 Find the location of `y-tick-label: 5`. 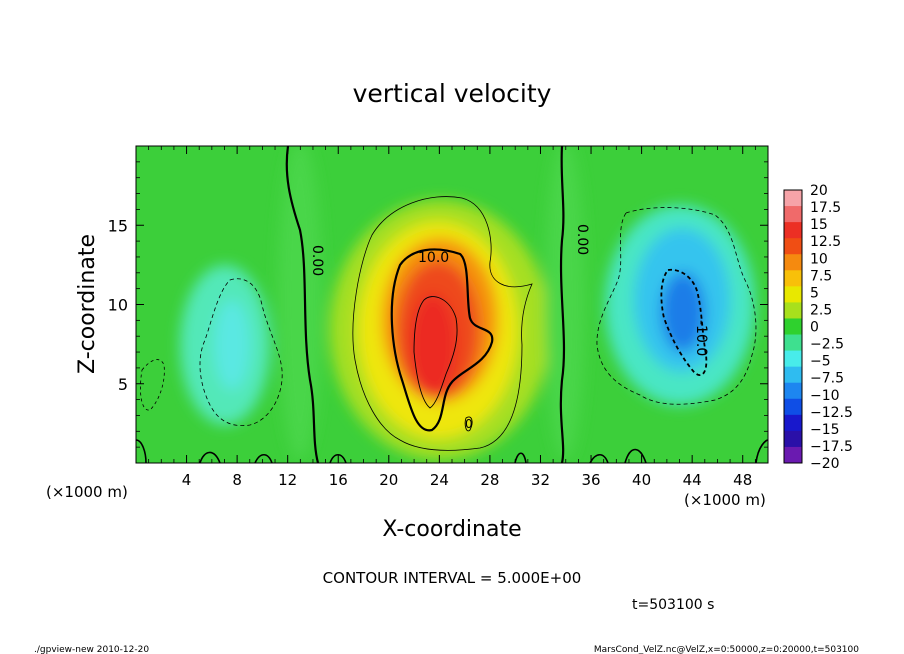

y-tick-label: 5 is located at coordinates (123, 384).